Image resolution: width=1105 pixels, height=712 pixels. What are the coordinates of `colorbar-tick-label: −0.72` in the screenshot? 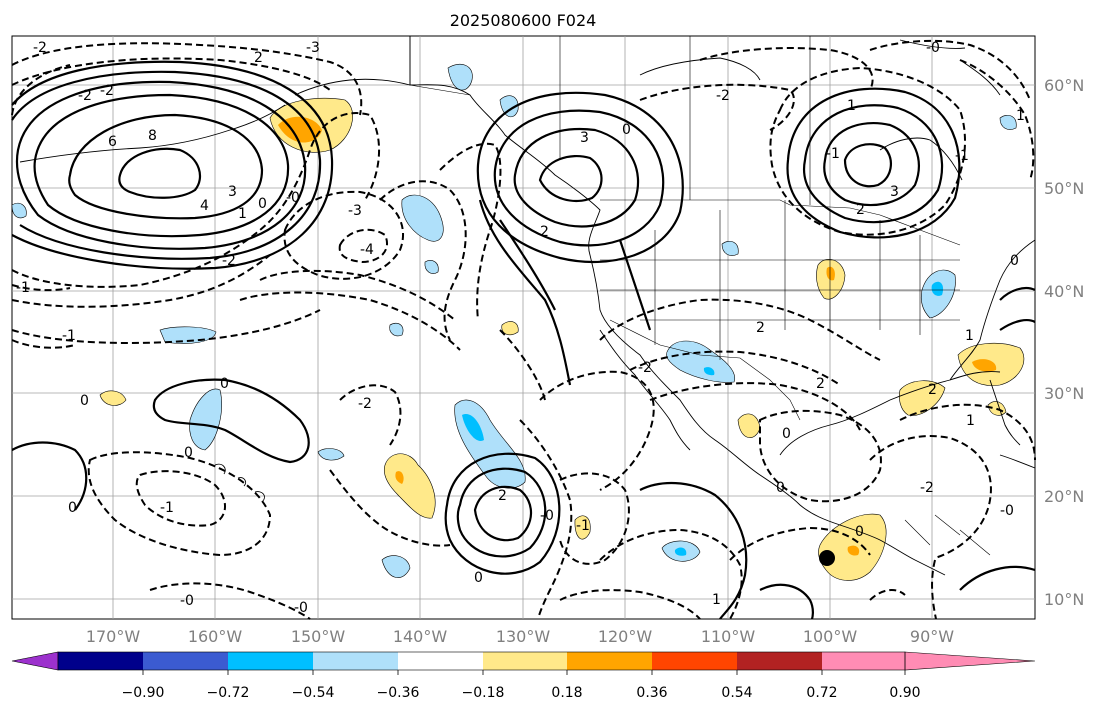 It's located at (228, 693).